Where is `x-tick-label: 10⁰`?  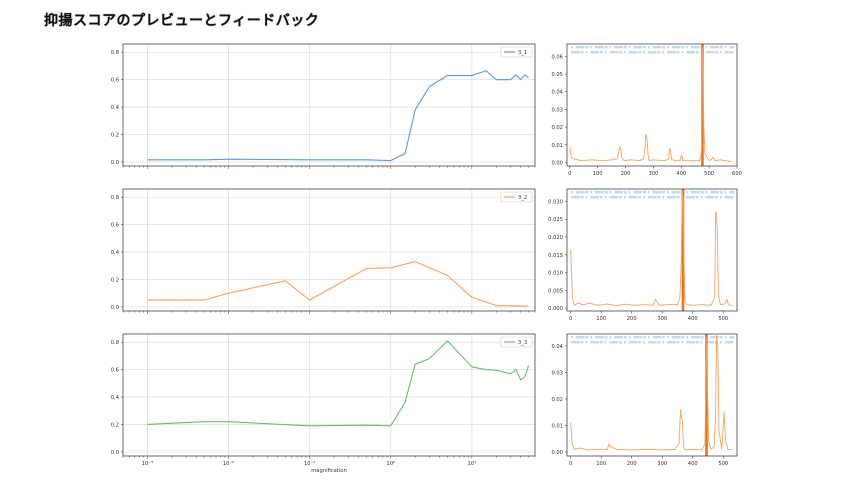 x-tick-label: 10⁰ is located at coordinates (390, 464).